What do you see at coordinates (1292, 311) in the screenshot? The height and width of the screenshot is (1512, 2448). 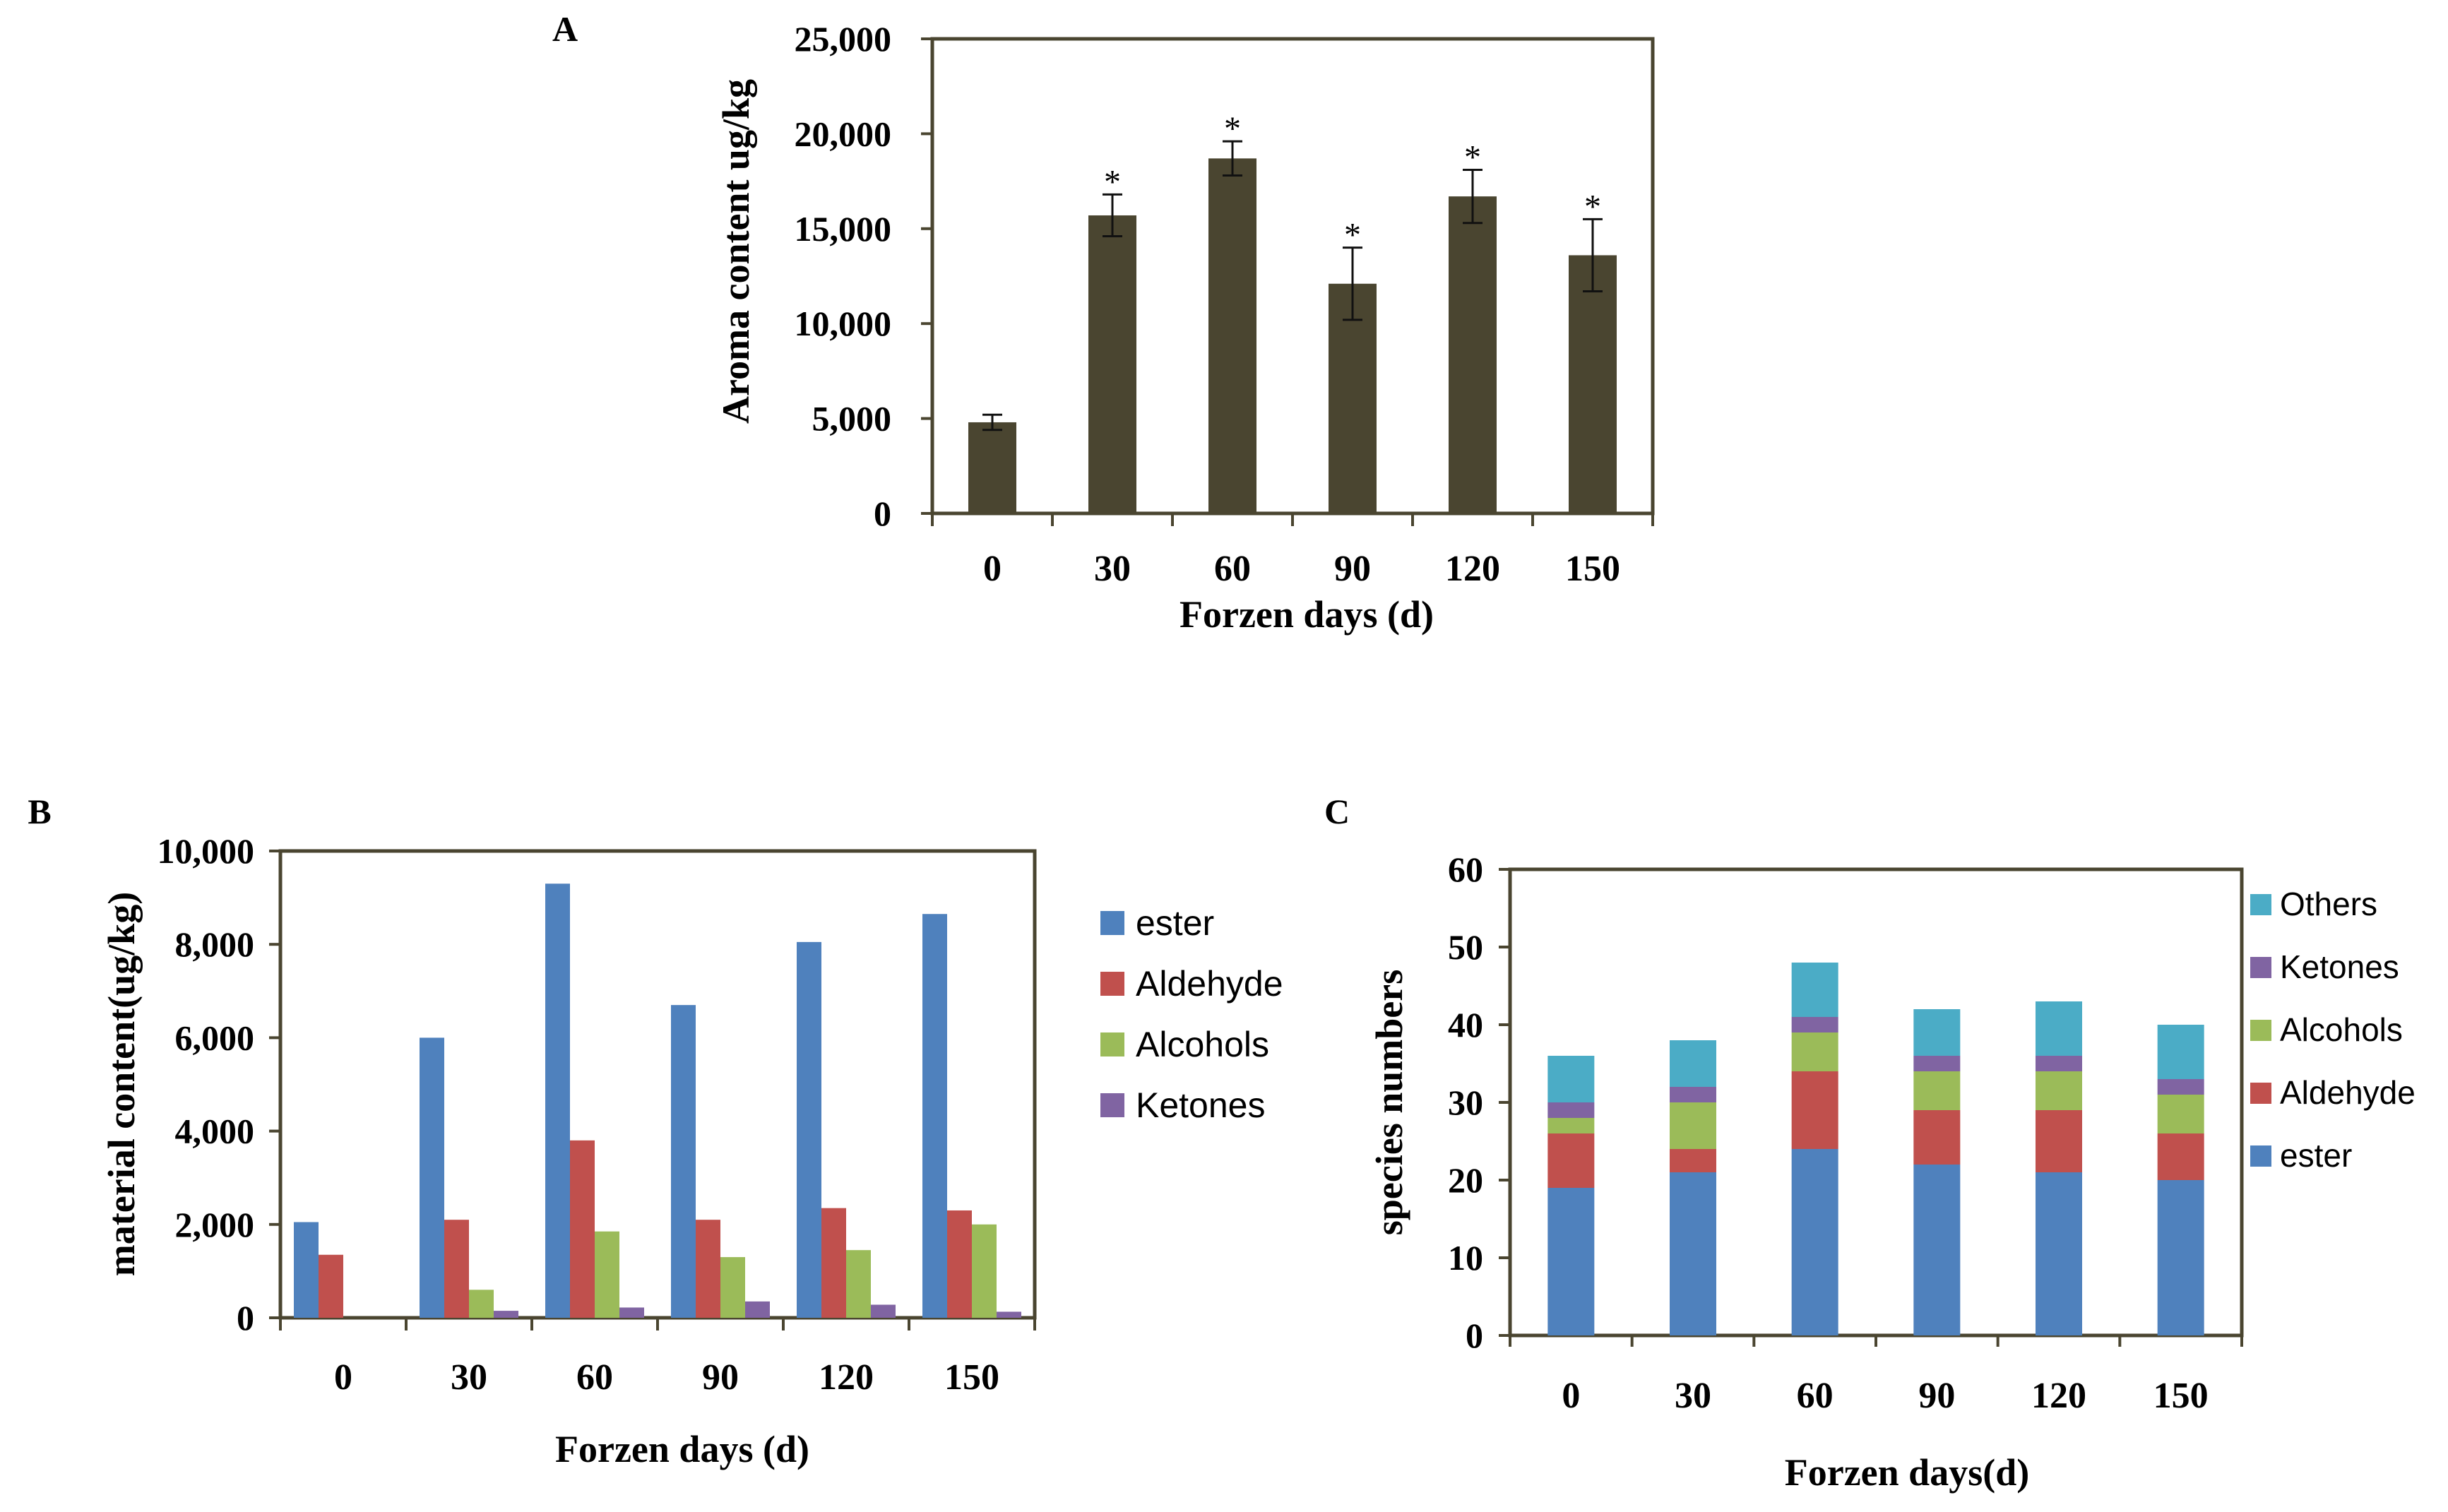 I see `panel-a-bars: * * * * *` at bounding box center [1292, 311].